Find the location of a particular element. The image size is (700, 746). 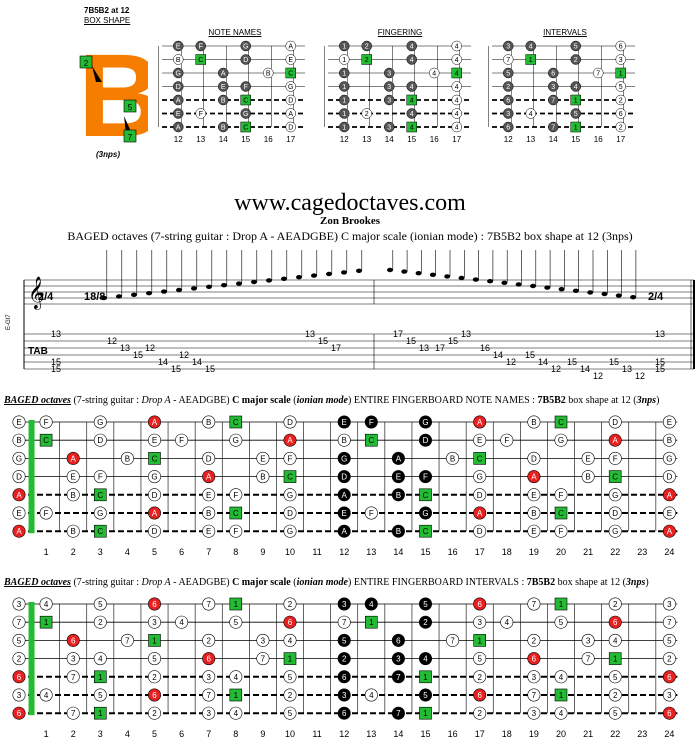

fret-number: 23 is located at coordinates (642, 552).